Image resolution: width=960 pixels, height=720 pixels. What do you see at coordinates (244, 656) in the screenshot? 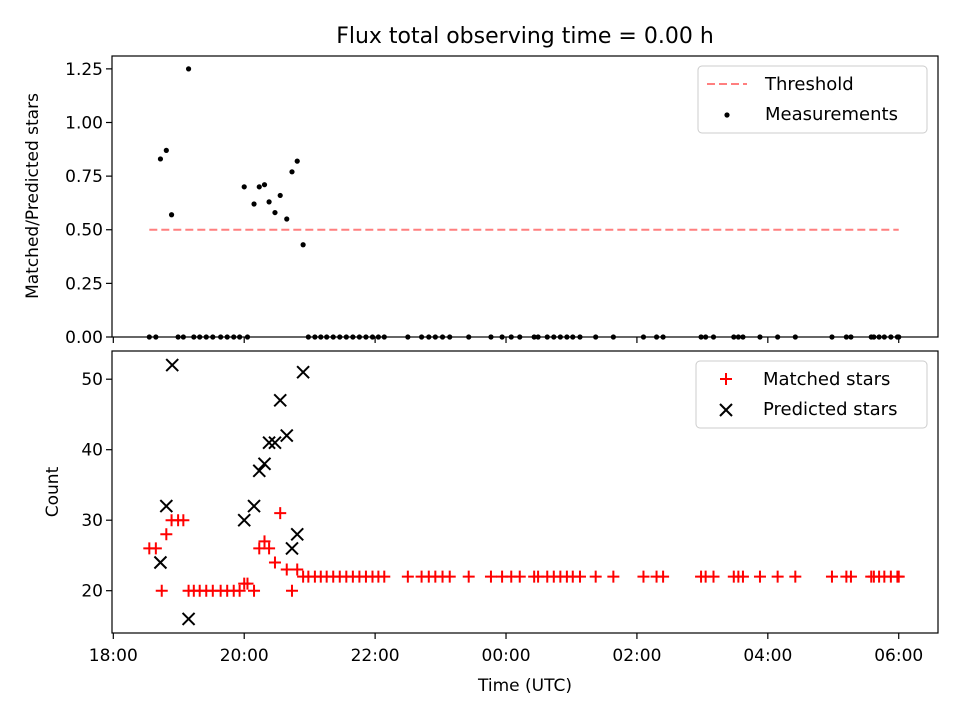
I see `x-tick-label: 20:00` at bounding box center [244, 656].